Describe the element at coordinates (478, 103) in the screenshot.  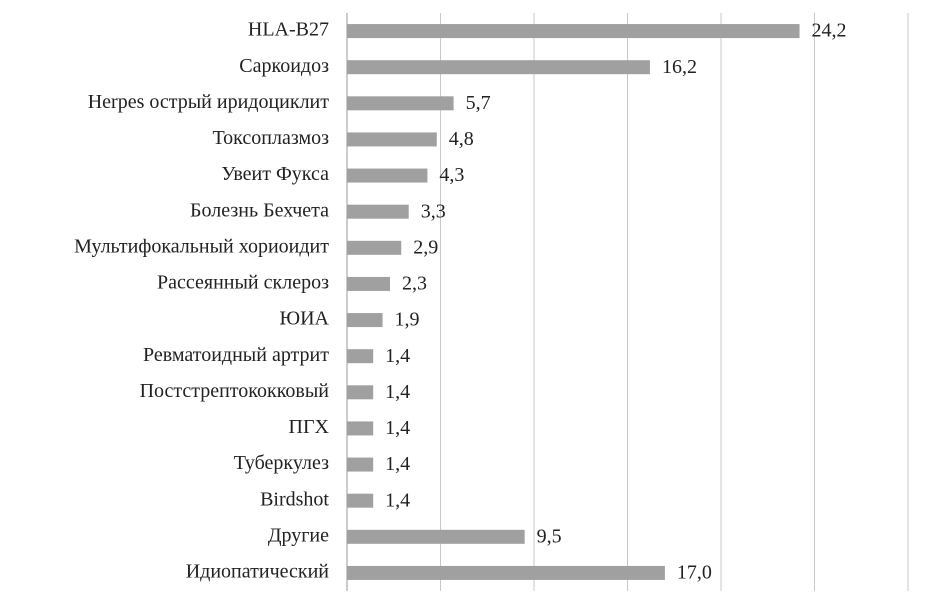
I see `value-label: 5,7` at that location.